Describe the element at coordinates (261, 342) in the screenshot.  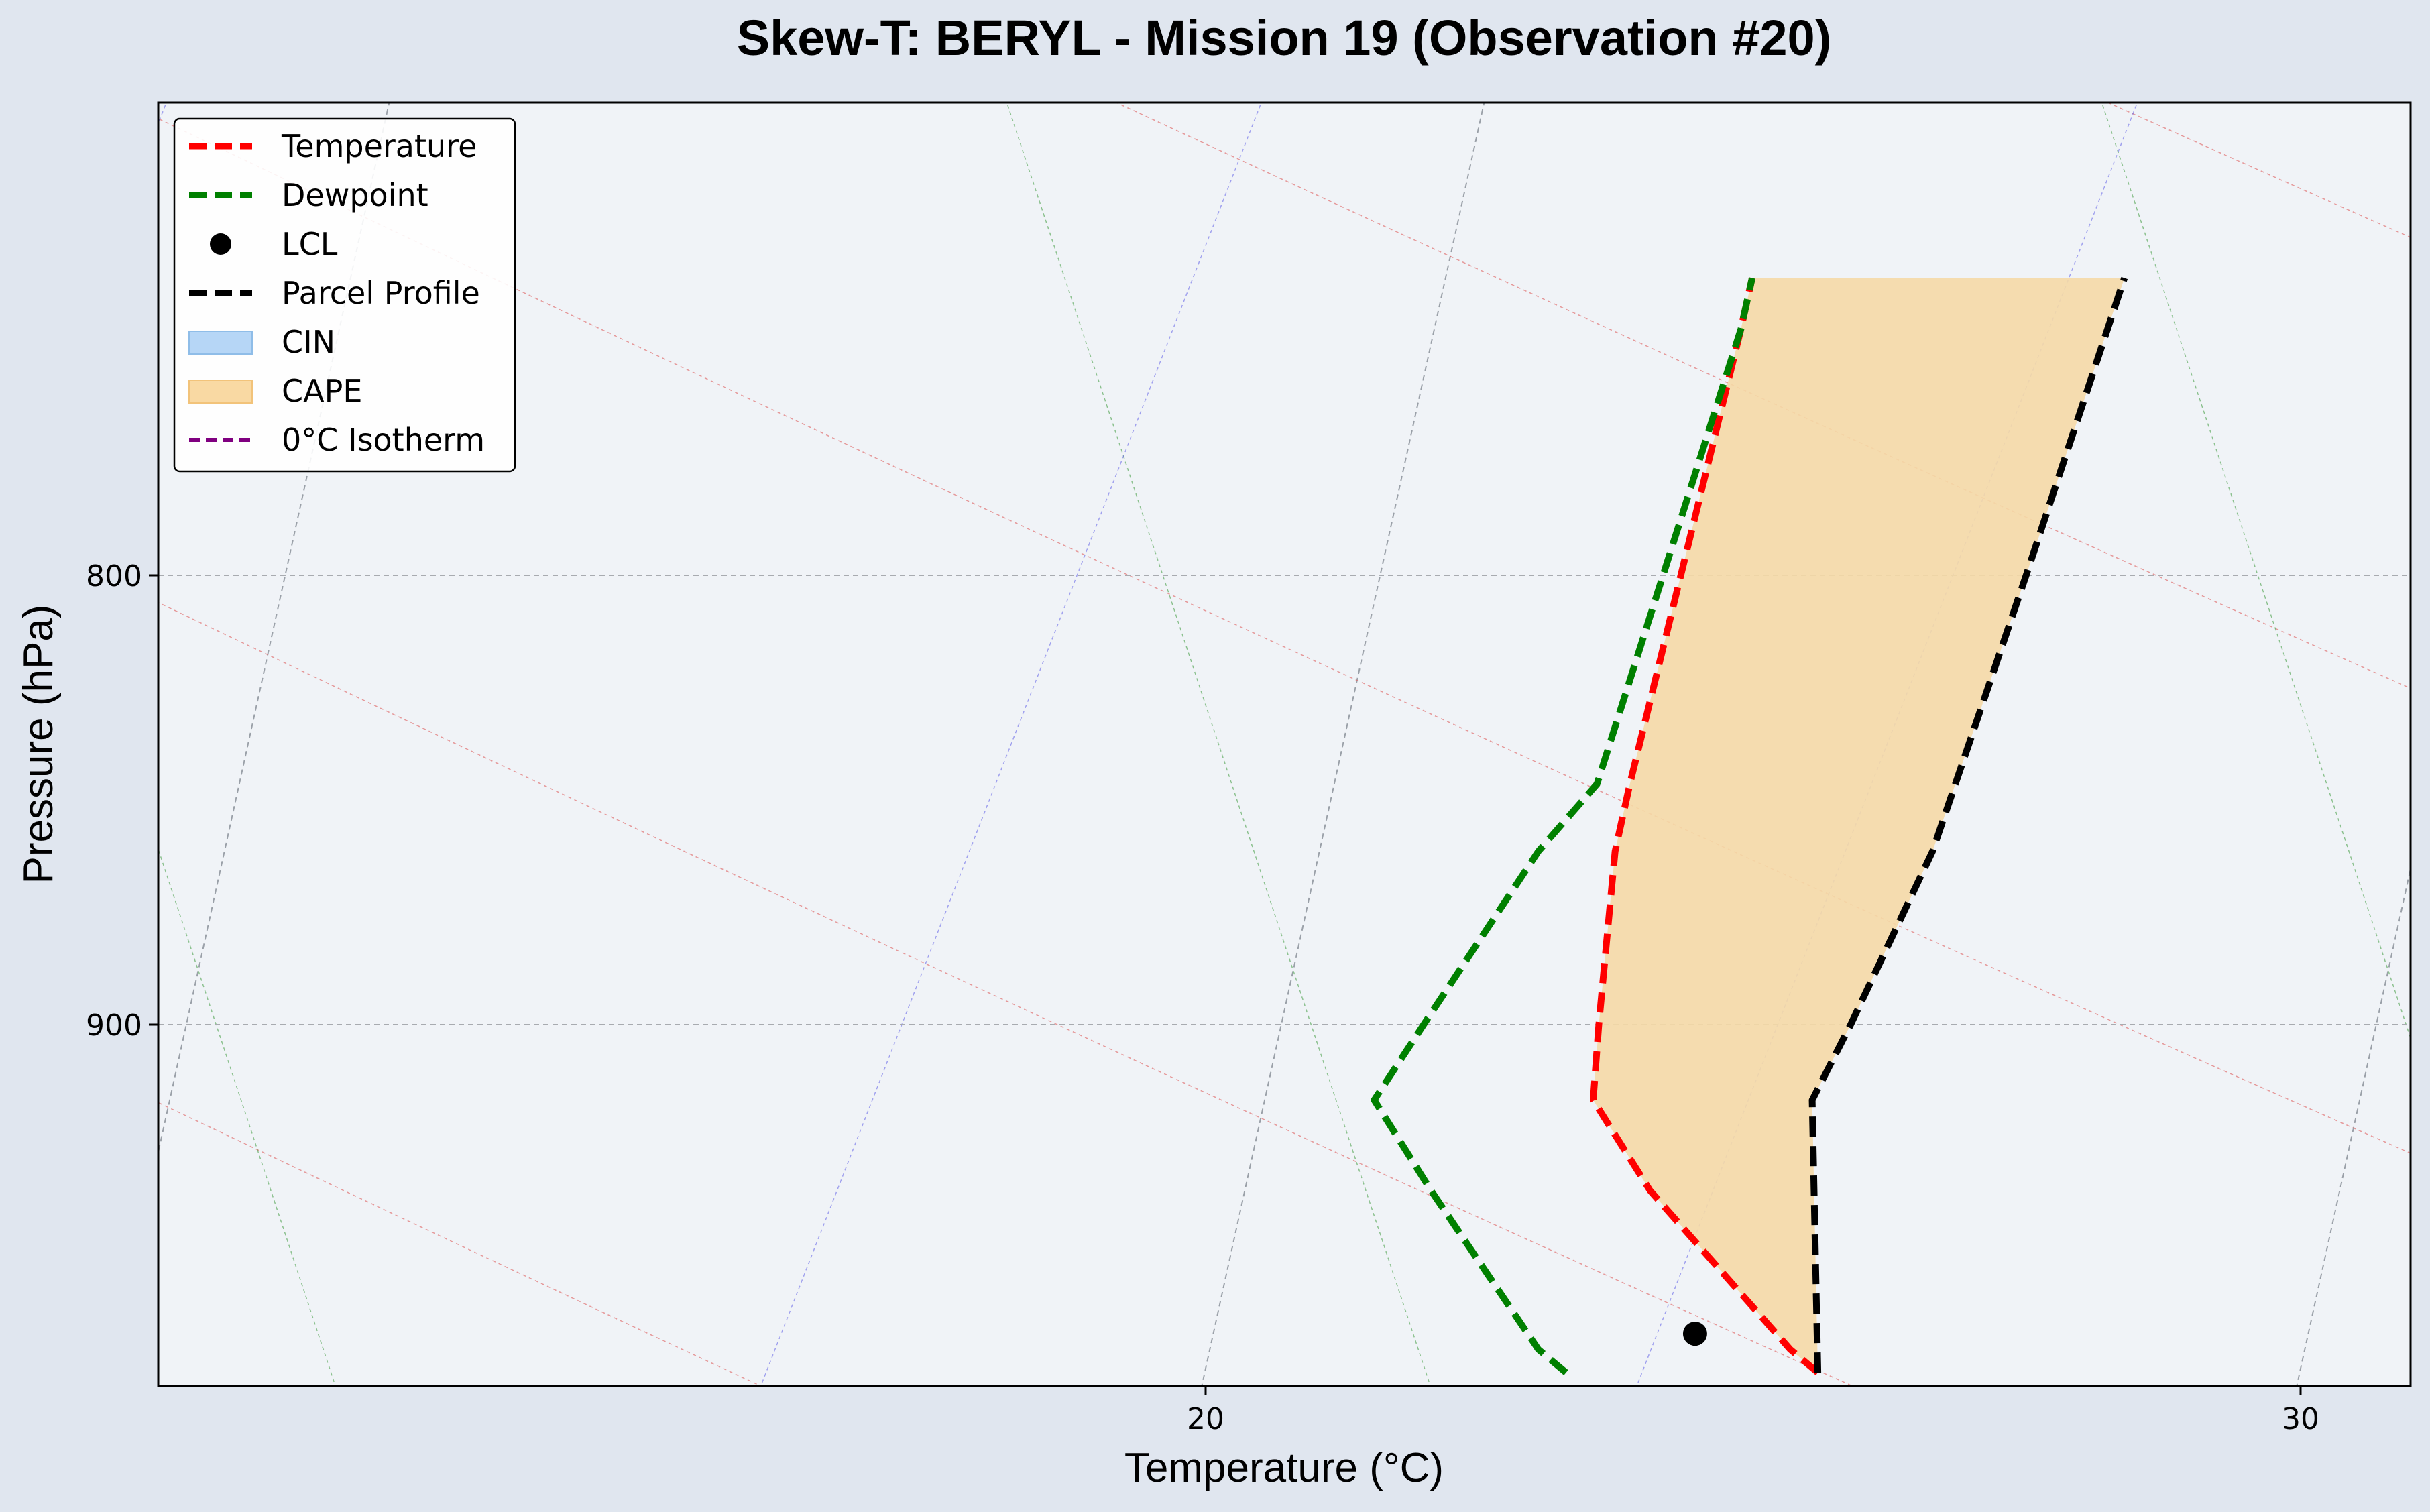
I see `legend-item-cin: CIN` at that location.